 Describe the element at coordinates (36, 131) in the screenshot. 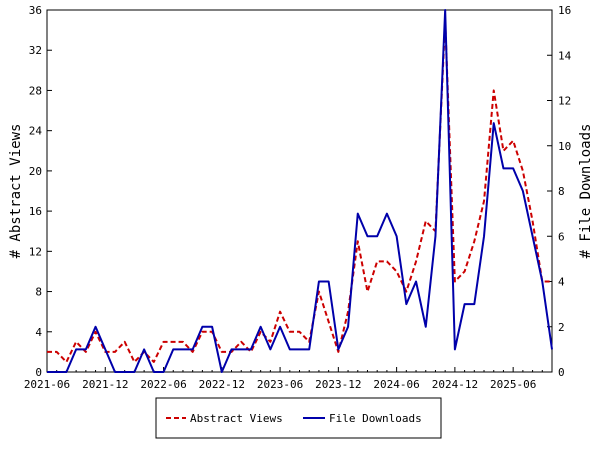

I see `y-tick-label-left: 24` at that location.